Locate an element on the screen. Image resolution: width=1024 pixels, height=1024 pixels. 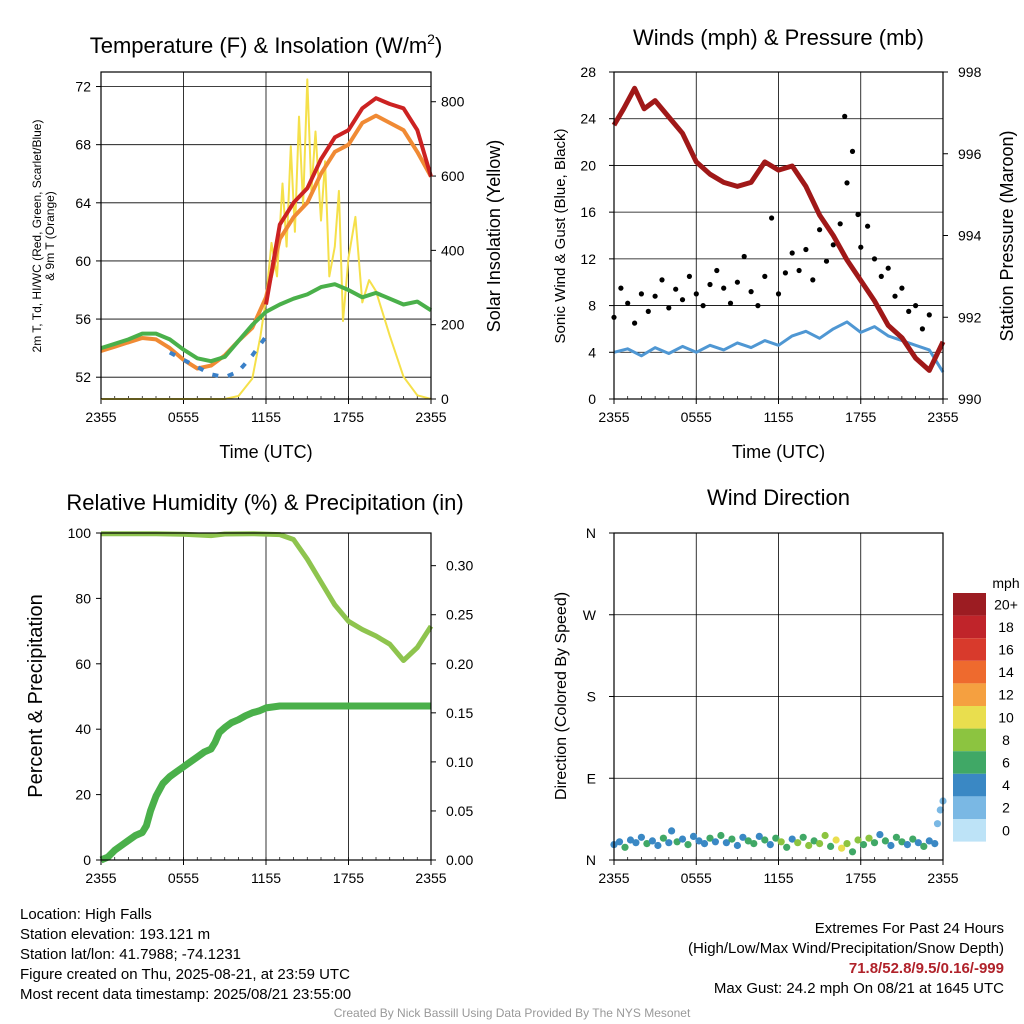
winds-xtick-label: 1155 is located at coordinates (778, 417).